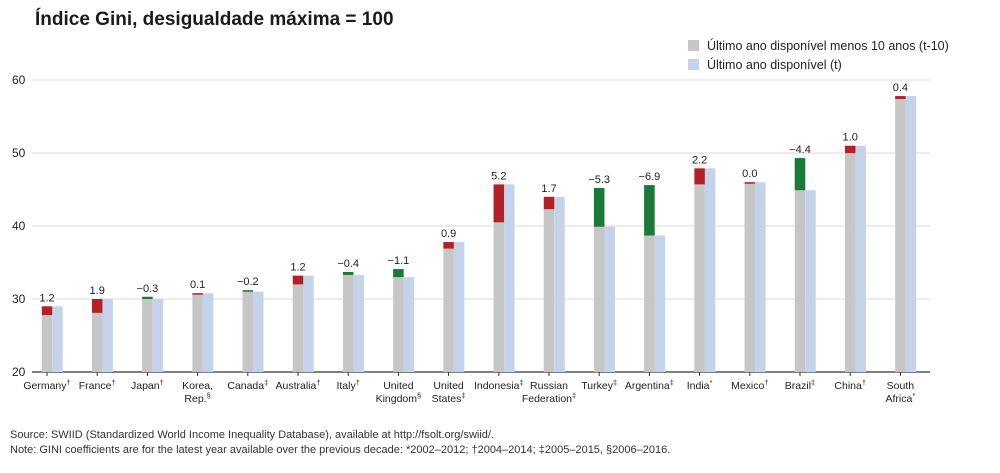 The image size is (1000, 473). Describe the element at coordinates (247, 385) in the screenshot. I see `category-label: Canada‡` at that location.